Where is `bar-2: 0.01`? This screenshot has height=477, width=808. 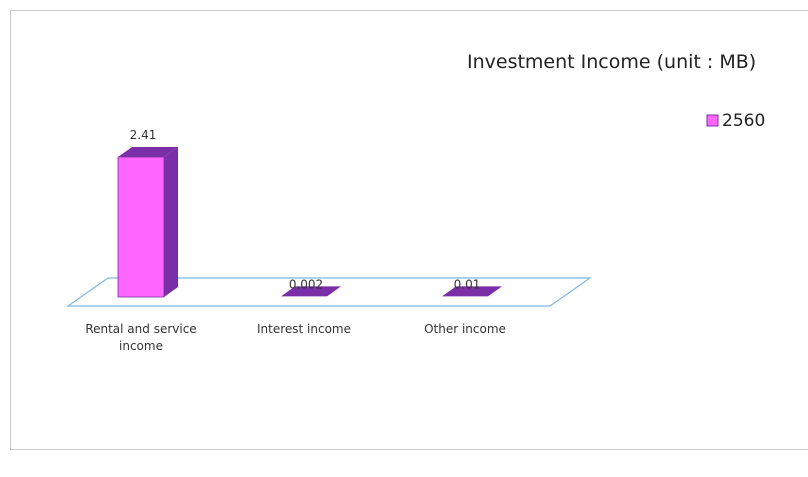 bar-2: 0.01 is located at coordinates (472, 287).